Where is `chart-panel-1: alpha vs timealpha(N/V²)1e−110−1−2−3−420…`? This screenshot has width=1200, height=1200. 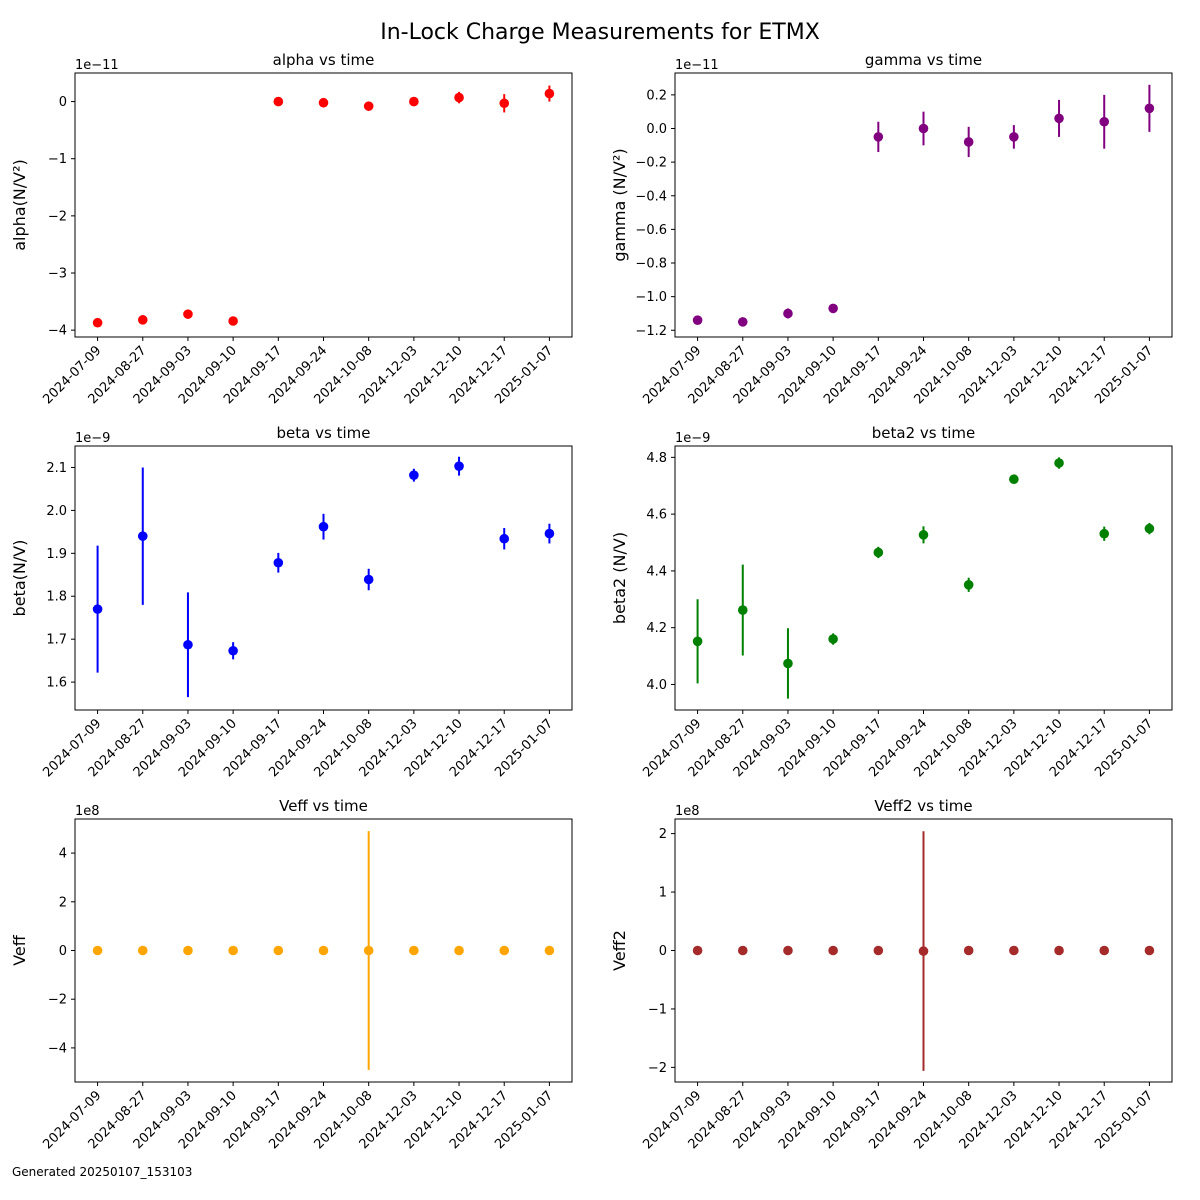
chart-panel-1: alpha vs timealpha(N/V²)1e−110−1−2−3−420… is located at coordinates (291, 229).